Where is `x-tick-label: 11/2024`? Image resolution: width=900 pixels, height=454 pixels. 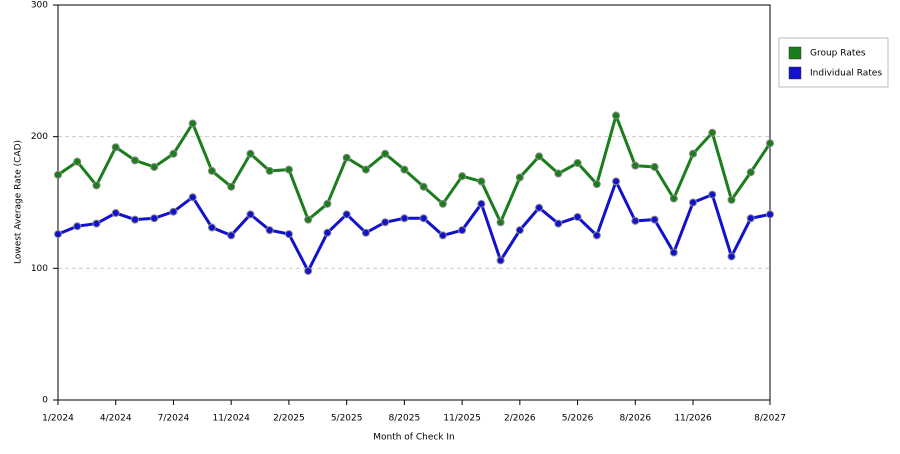
x-tick-label: 11/2024 is located at coordinates (231, 419).